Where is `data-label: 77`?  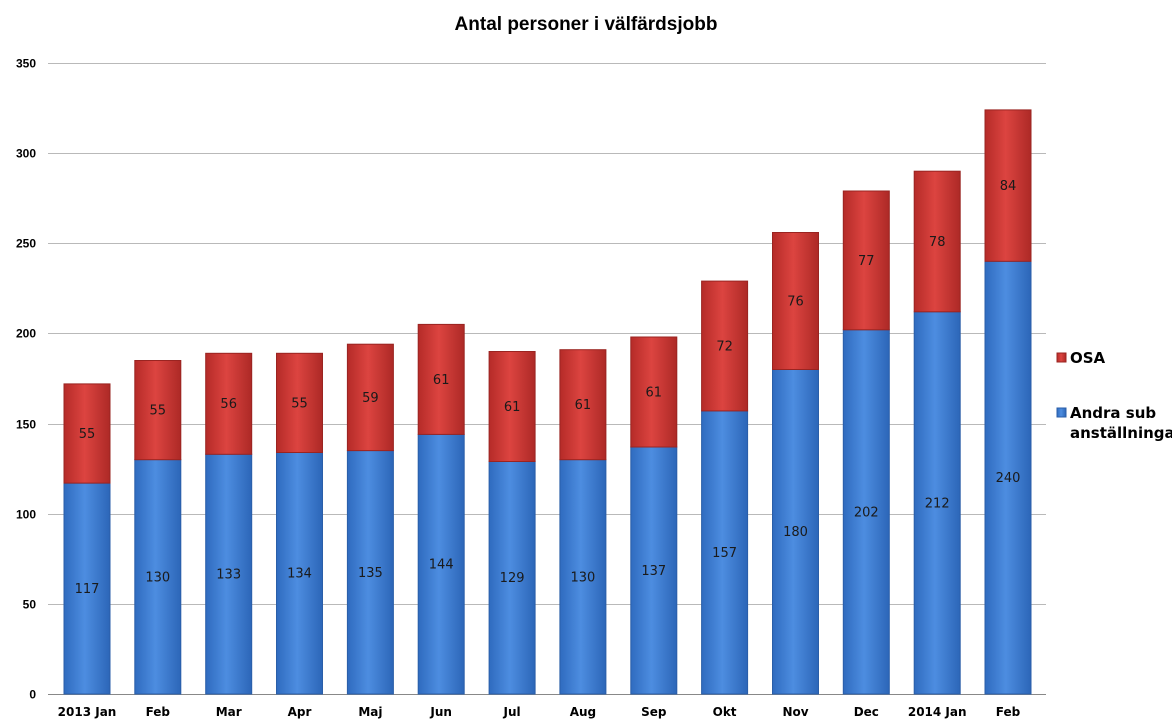
data-label: 77 is located at coordinates (866, 261).